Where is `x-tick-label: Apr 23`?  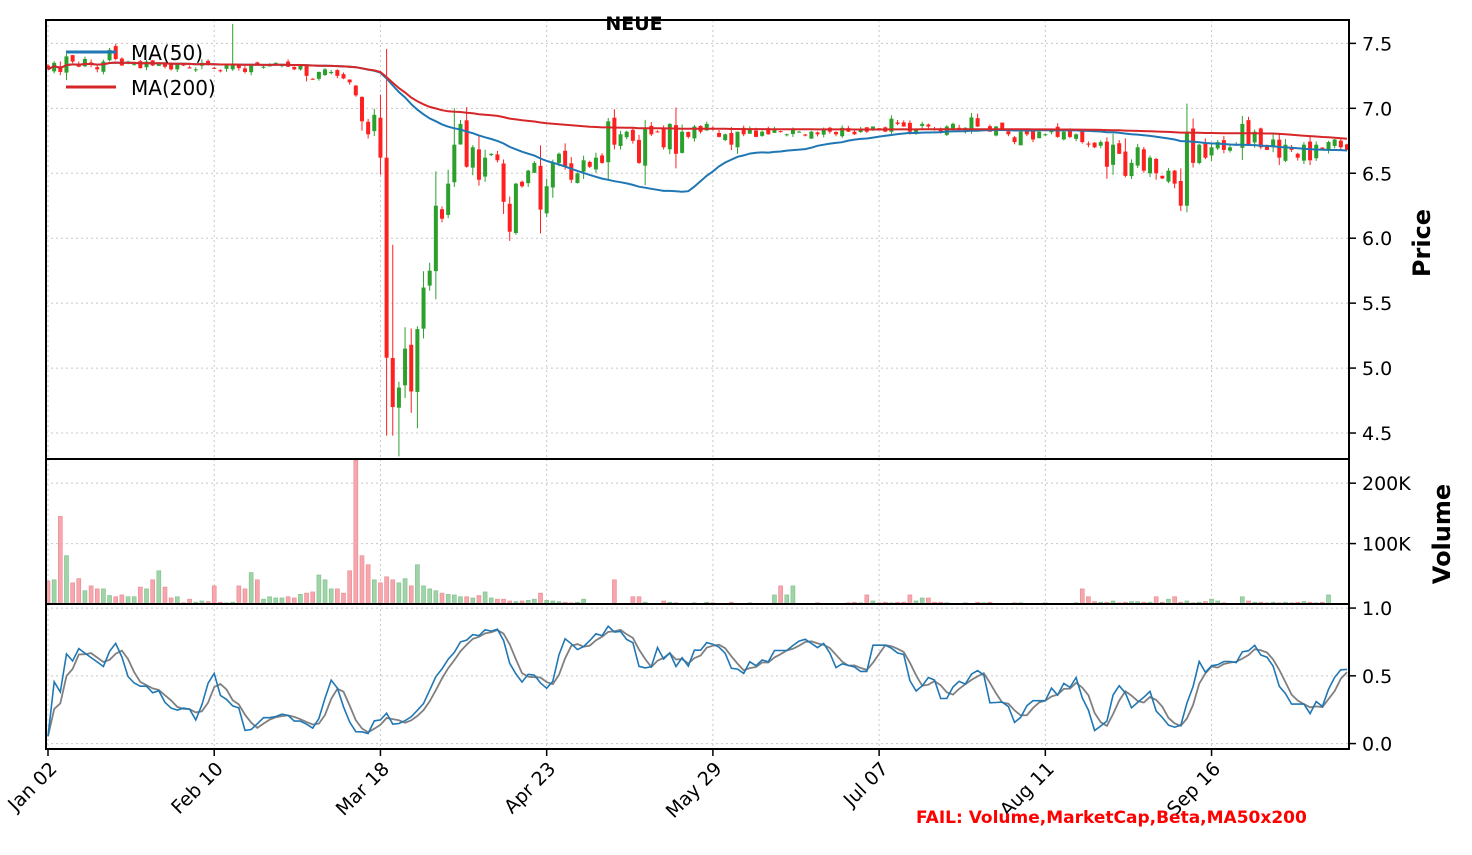 x-tick-label: Apr 23 is located at coordinates (530, 788).